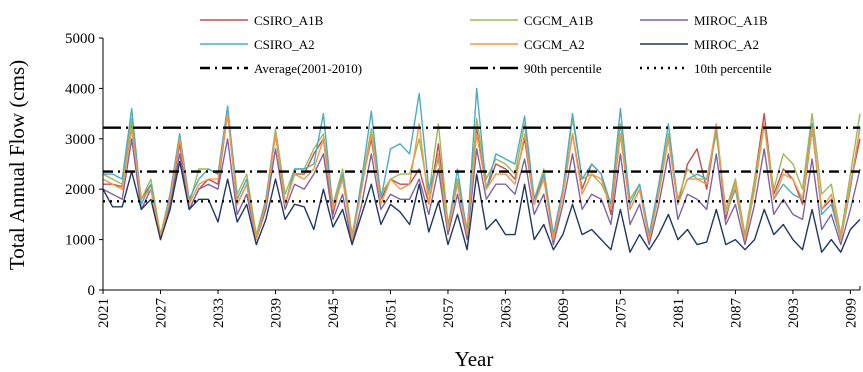  I want to click on x-tick-label: 2045, so click(334, 313).